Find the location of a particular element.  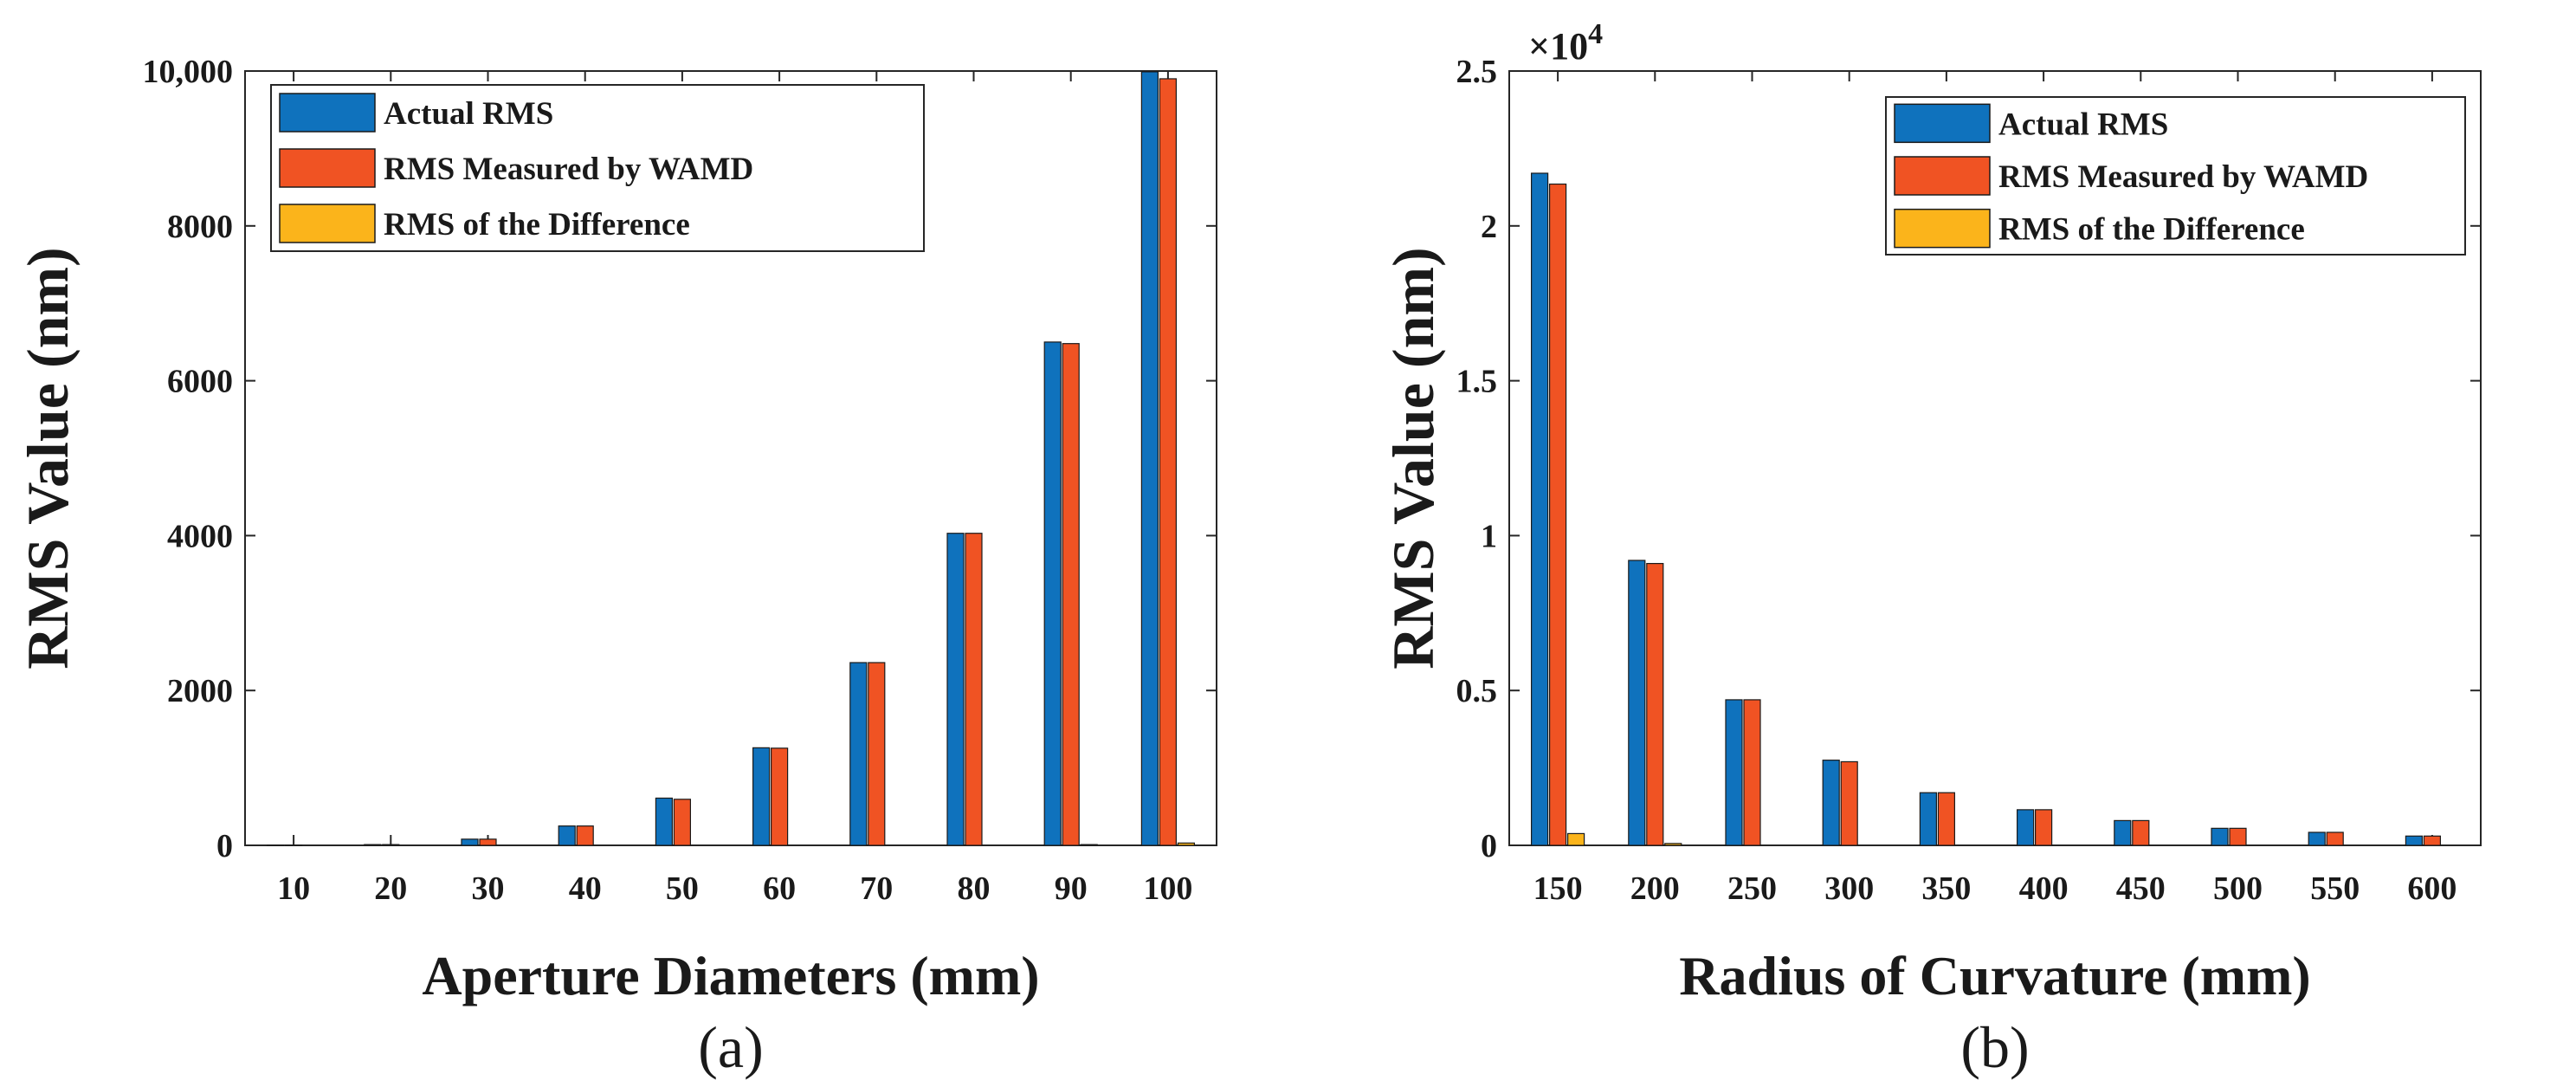

y-tick-label: 8000 is located at coordinates (200, 227).